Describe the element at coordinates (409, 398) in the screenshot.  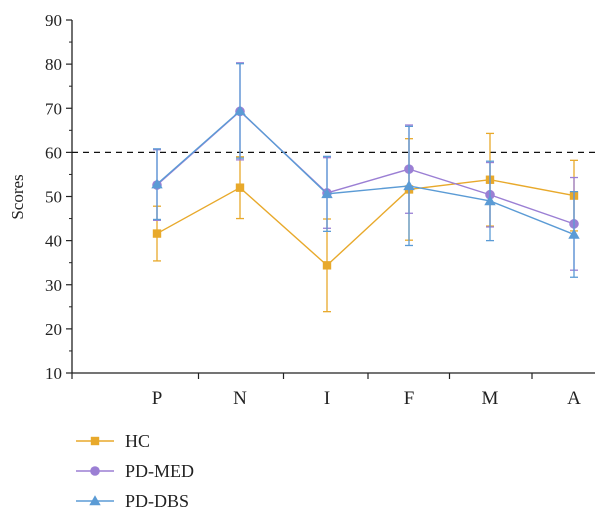
I see `x-tick-label: F` at that location.